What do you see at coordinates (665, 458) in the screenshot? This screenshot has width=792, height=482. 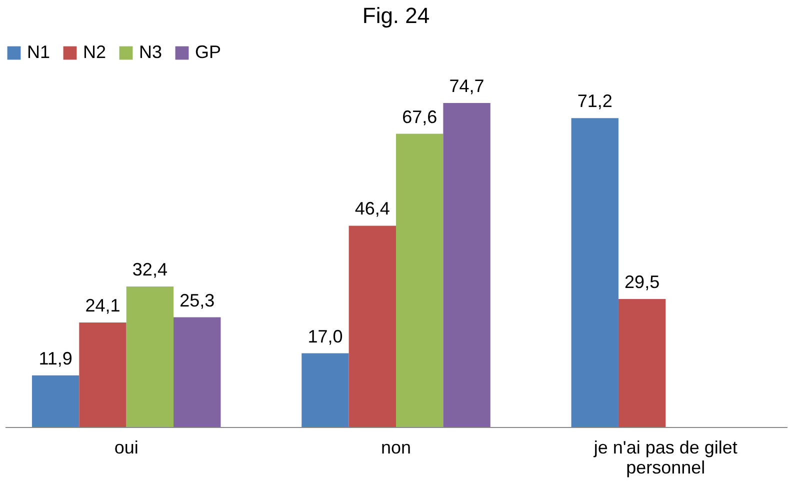 I see `x-tick-label: je n'ai pas de gilet personnel` at bounding box center [665, 458].